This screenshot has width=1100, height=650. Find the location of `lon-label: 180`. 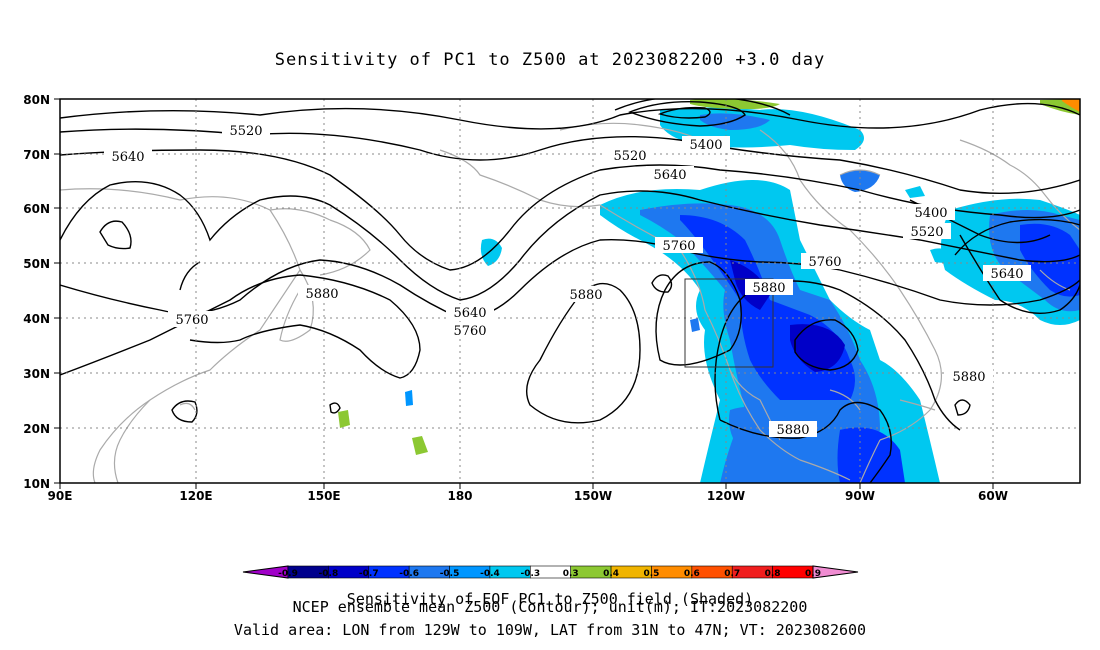

lon-label: 180 is located at coordinates (459, 496).